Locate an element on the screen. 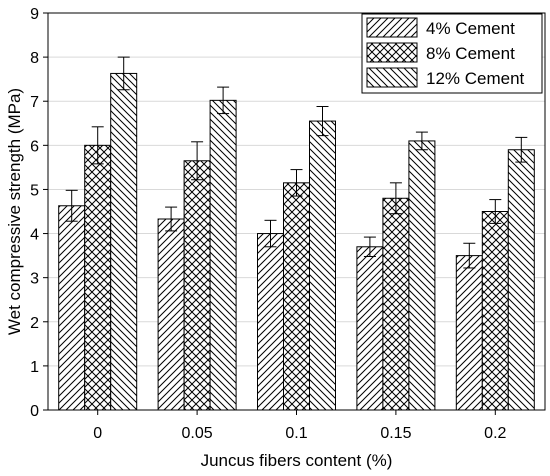 The height and width of the screenshot is (476, 550). legend: 4% Cement 8% Cement 12% Cement is located at coordinates (452, 53).